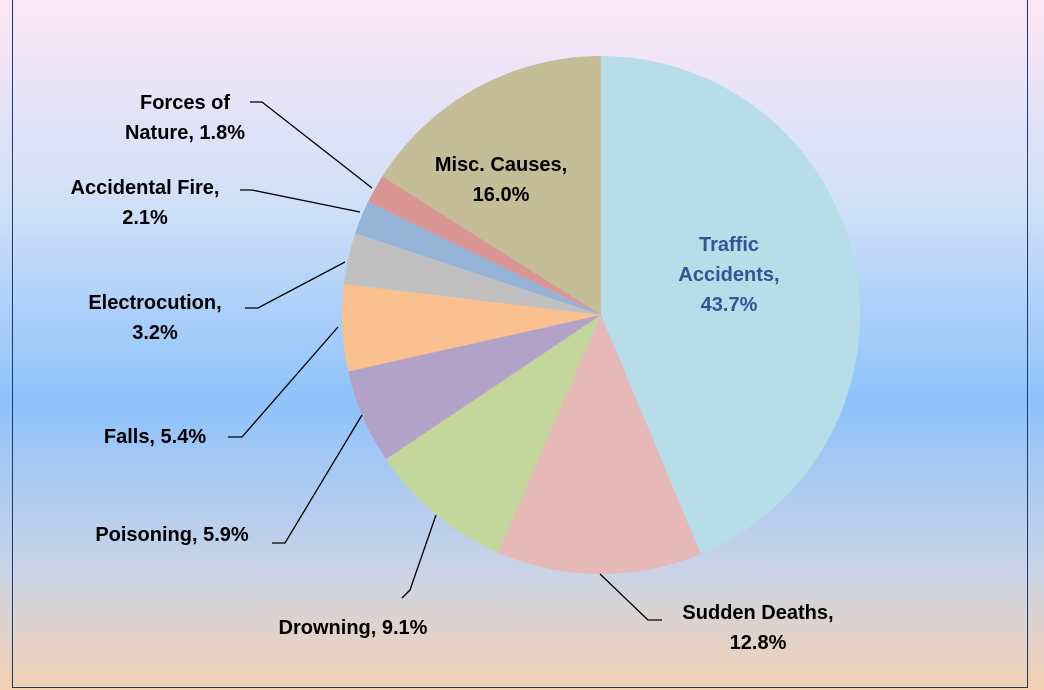 This screenshot has height=690, width=1044. I want to click on data-label: Electrocution, 3.2%, so click(155, 318).